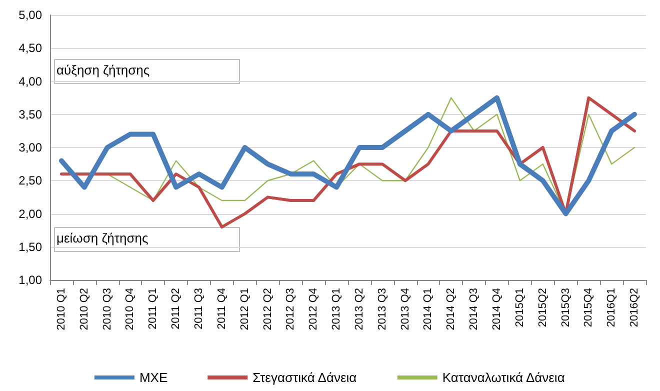 This screenshot has width=660, height=391. What do you see at coordinates (130, 309) in the screenshot?
I see `x-tick-label: 2010 Q4` at bounding box center [130, 309].